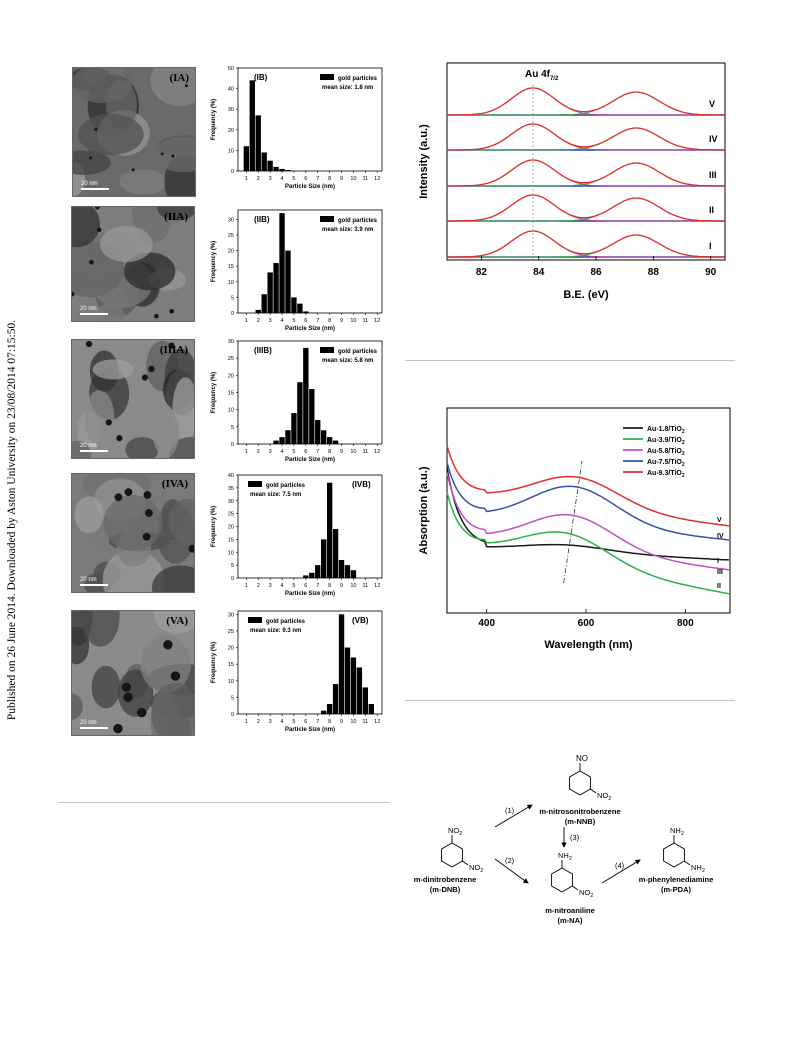 This screenshot has width=793, height=1039. I want to click on tem-panel-label: (IIIA), so click(173, 350).